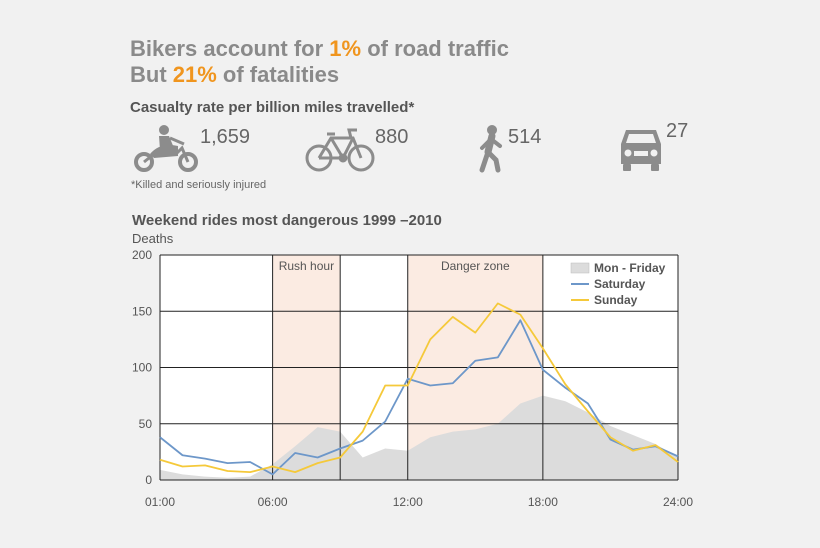  What do you see at coordinates (230, 48) in the screenshot?
I see `headline-text: Bikers account for` at bounding box center [230, 48].